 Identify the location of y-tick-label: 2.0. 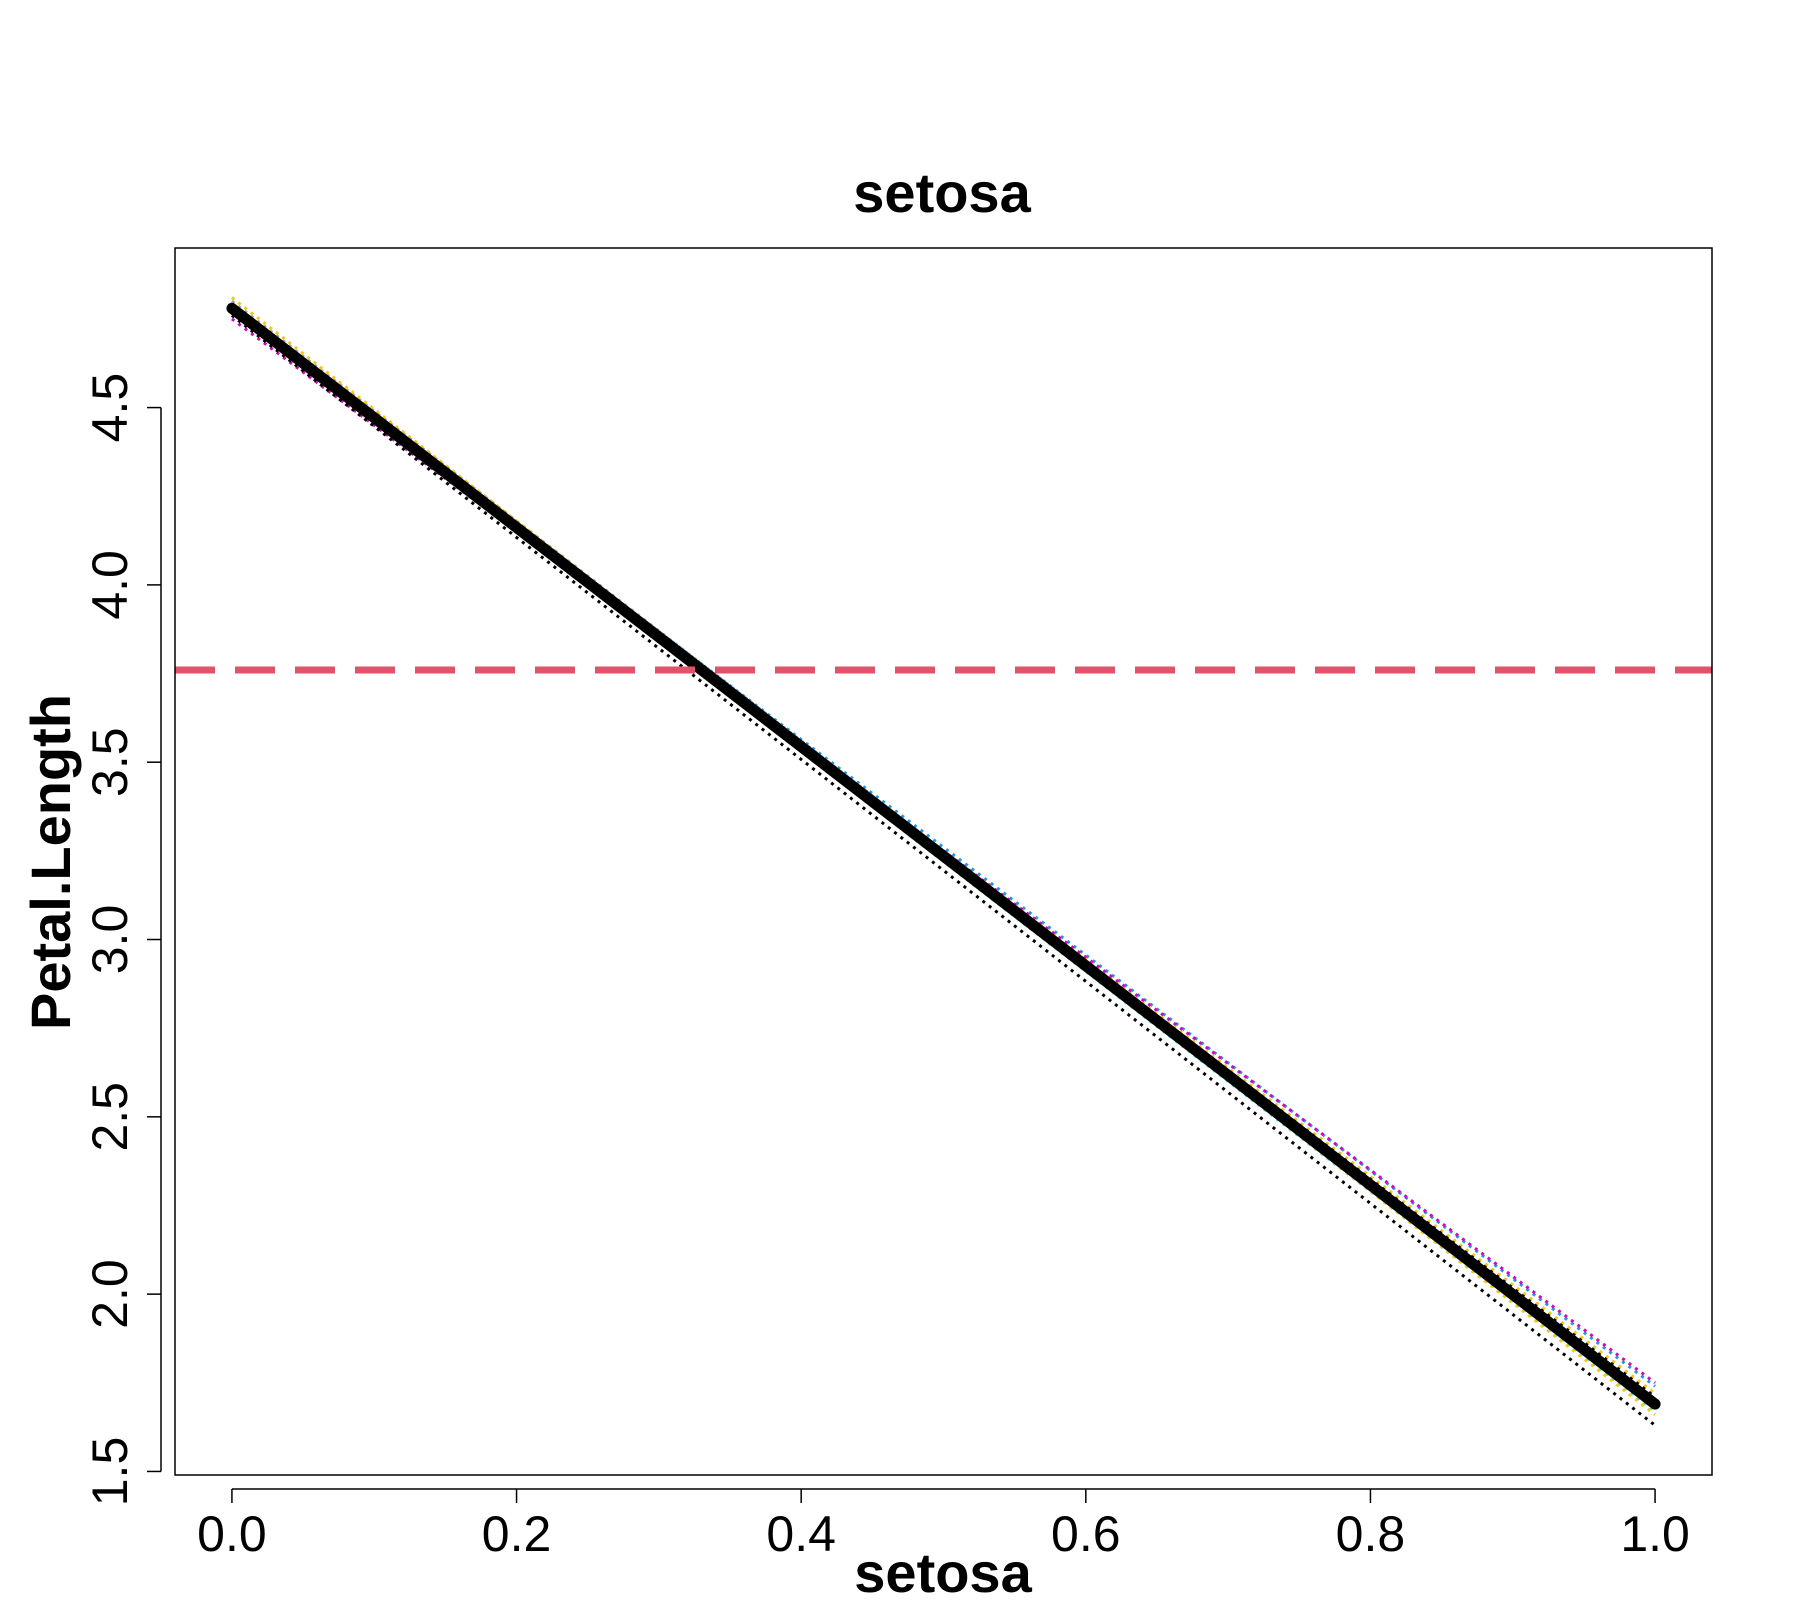
(110, 1294).